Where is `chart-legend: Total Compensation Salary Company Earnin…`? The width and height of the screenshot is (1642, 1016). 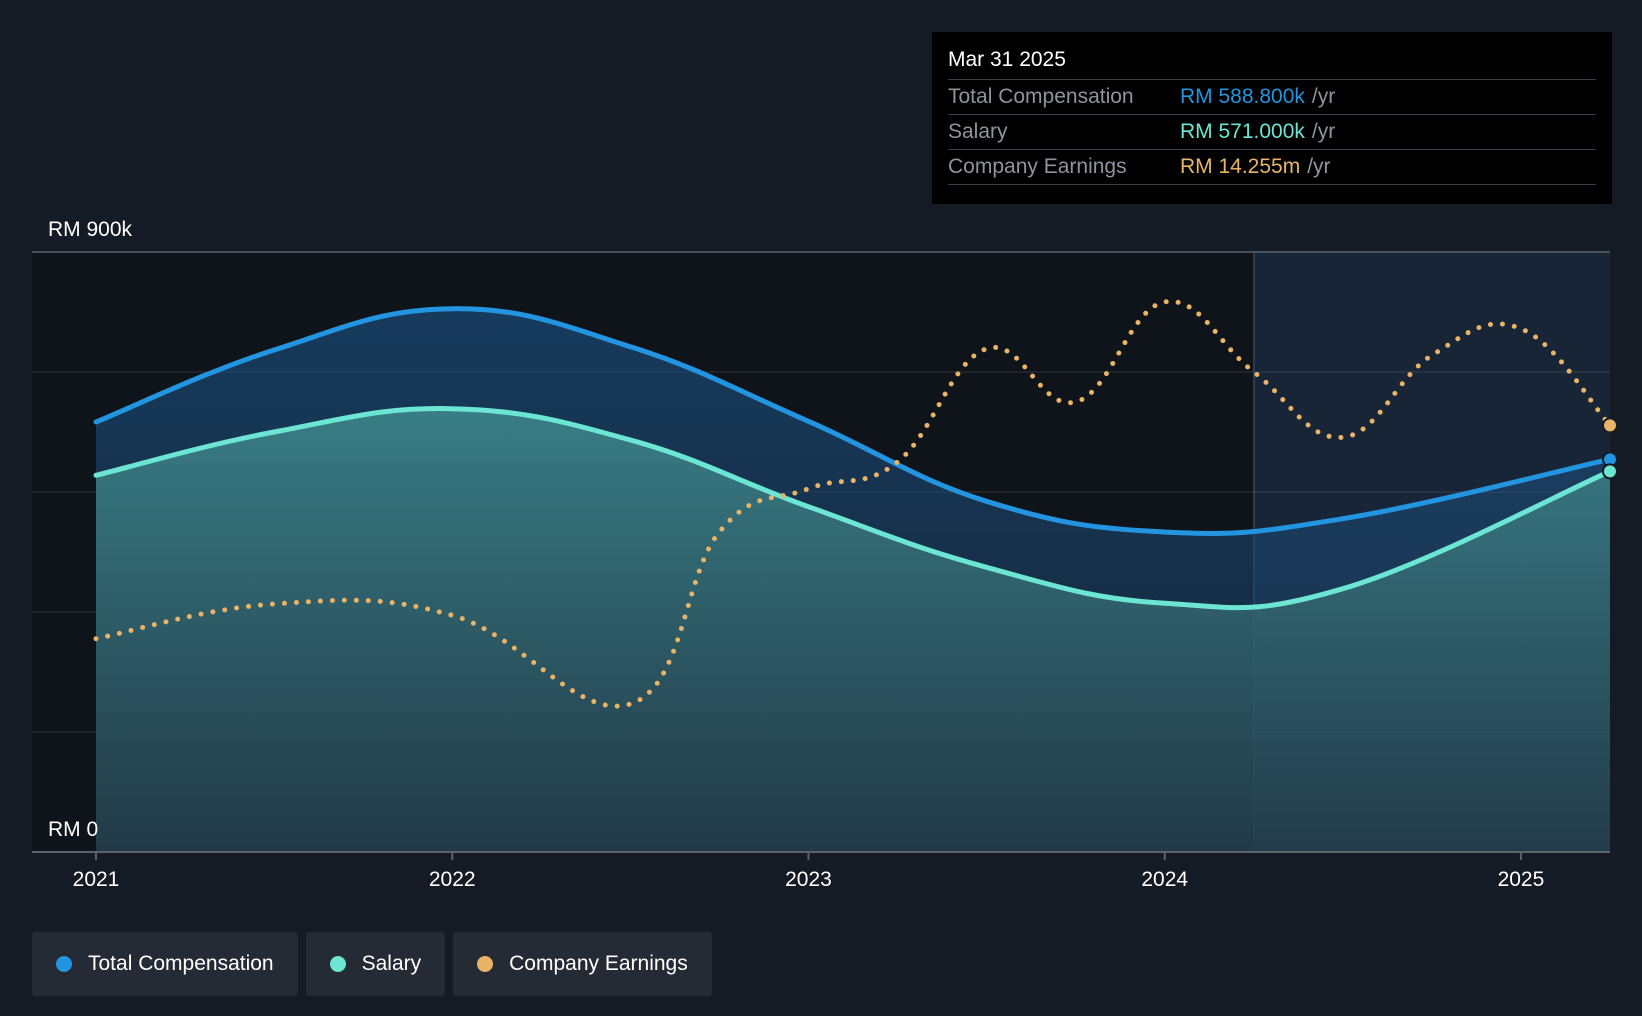
chart-legend: Total Compensation Salary Company Earnin… is located at coordinates (372, 964).